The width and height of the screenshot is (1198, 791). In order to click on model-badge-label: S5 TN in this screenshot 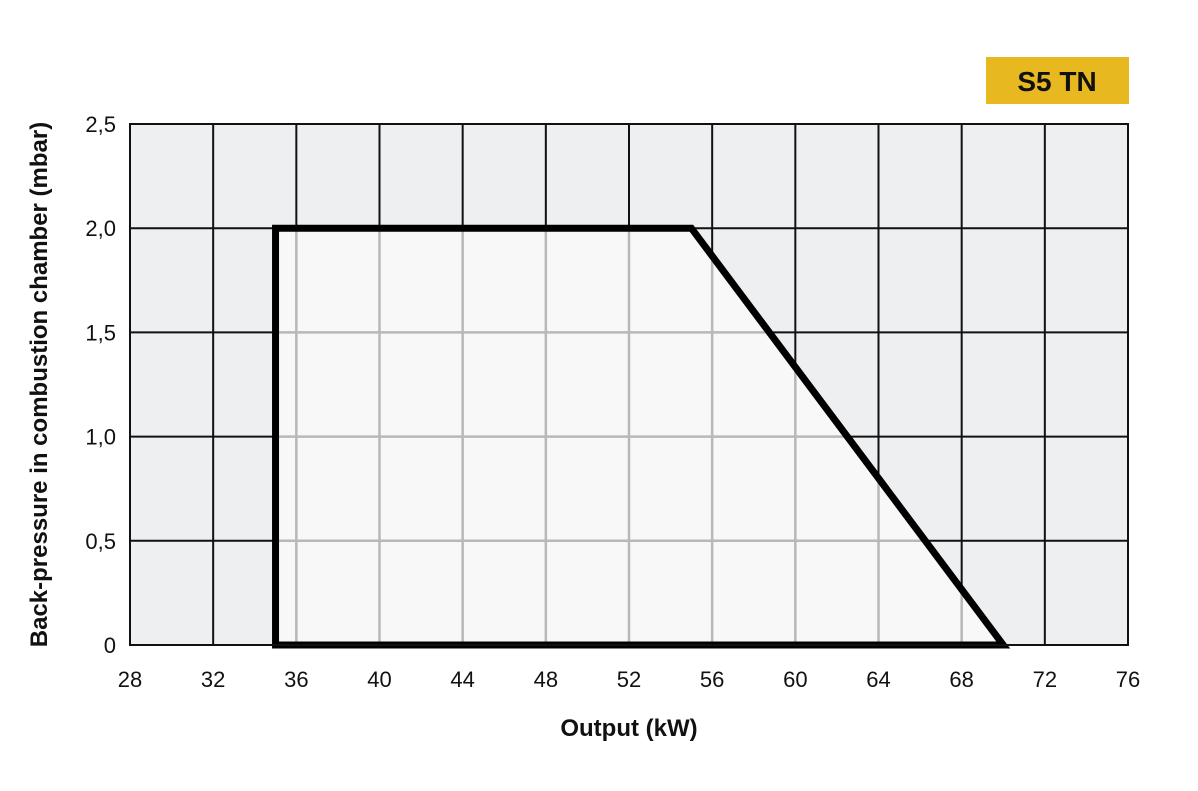, I will do `click(1056, 81)`.